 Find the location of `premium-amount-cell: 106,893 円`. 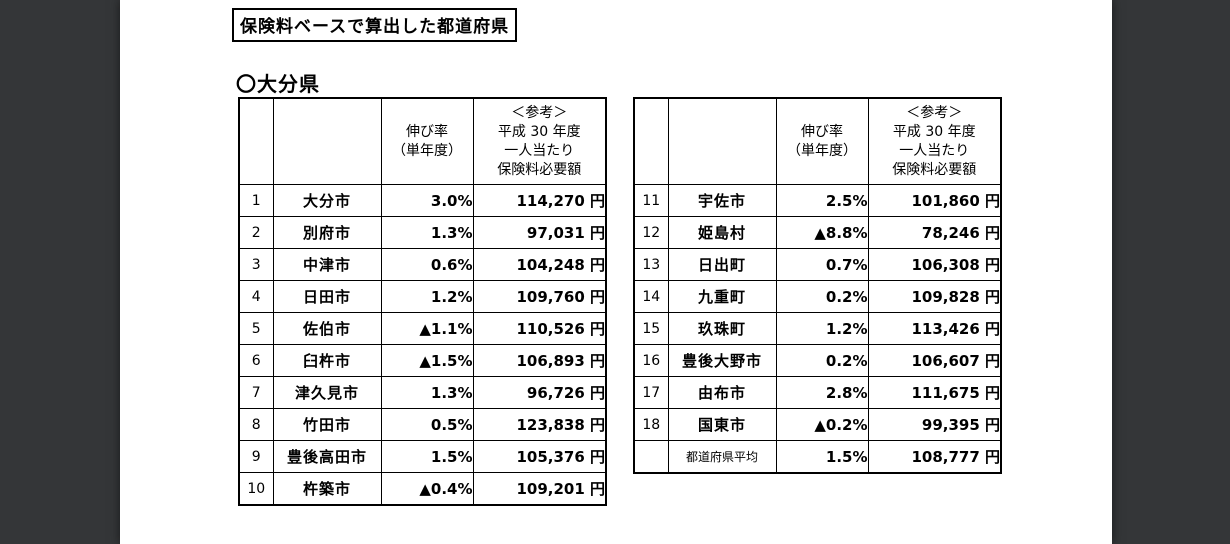

premium-amount-cell: 106,893 円 is located at coordinates (539, 360).